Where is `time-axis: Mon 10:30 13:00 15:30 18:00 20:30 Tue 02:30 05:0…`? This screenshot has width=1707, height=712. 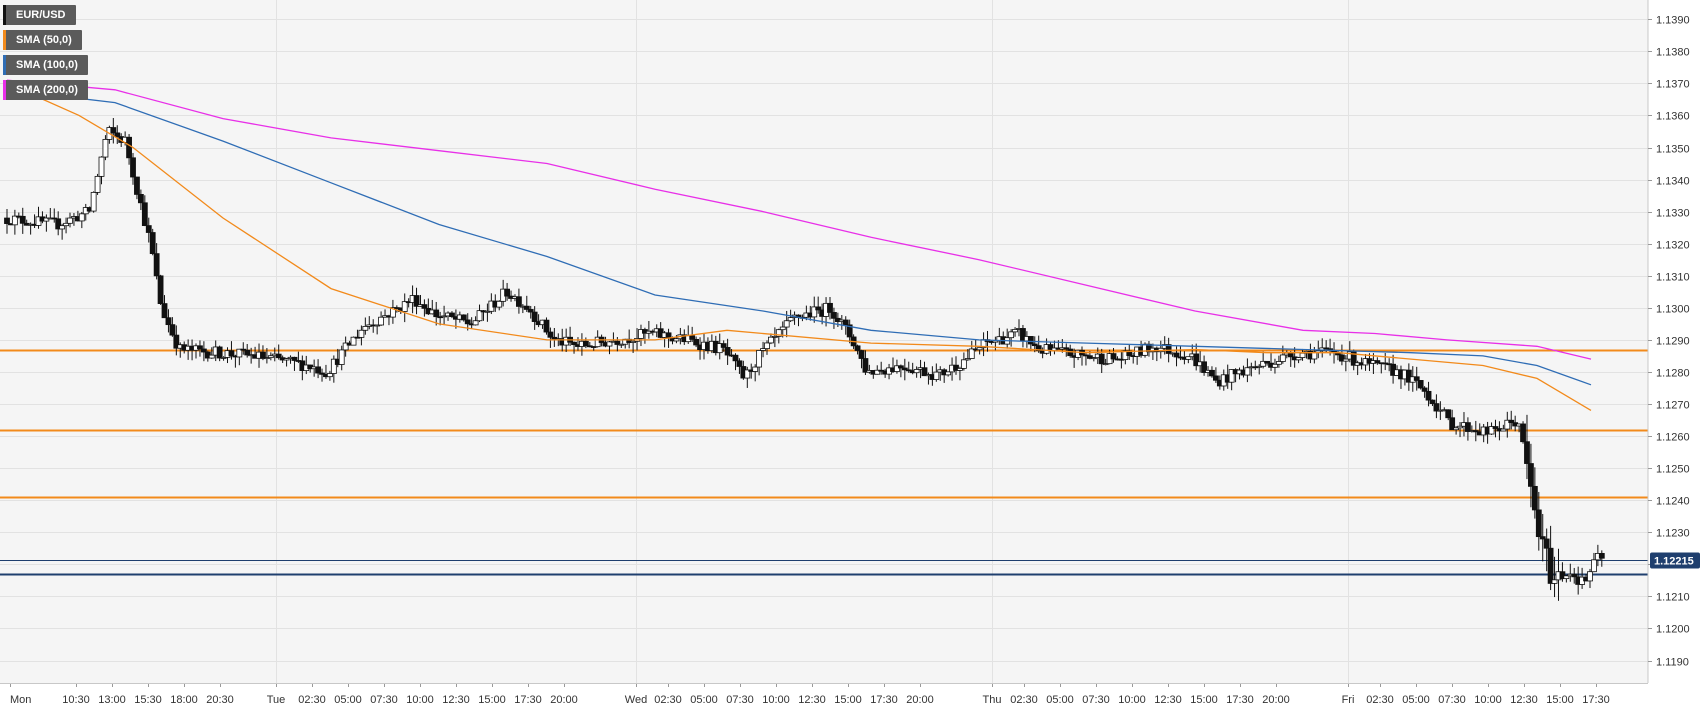 time-axis: Mon 10:30 13:00 15:30 18:00 20:30 Tue 02:30 05:0… is located at coordinates (824, 694).